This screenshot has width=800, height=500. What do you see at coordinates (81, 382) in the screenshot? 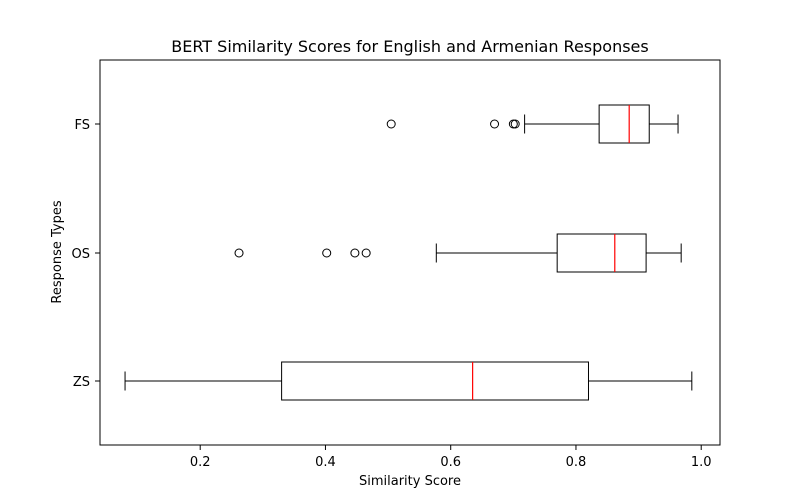
I see `y-tick-label: ZS` at bounding box center [81, 382].